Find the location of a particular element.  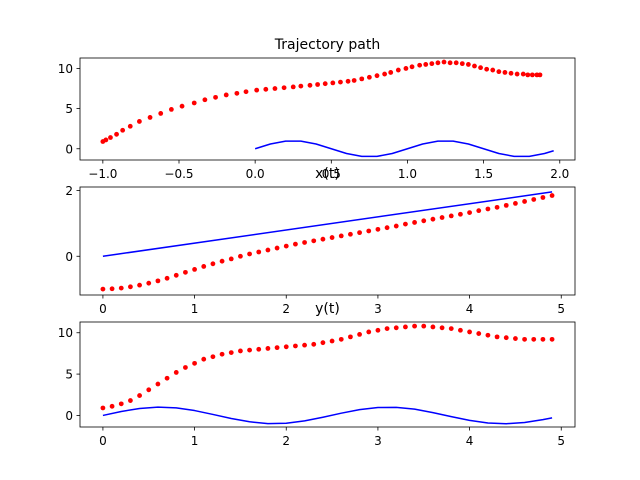

x-tick-label: −1.0 is located at coordinates (102, 174).